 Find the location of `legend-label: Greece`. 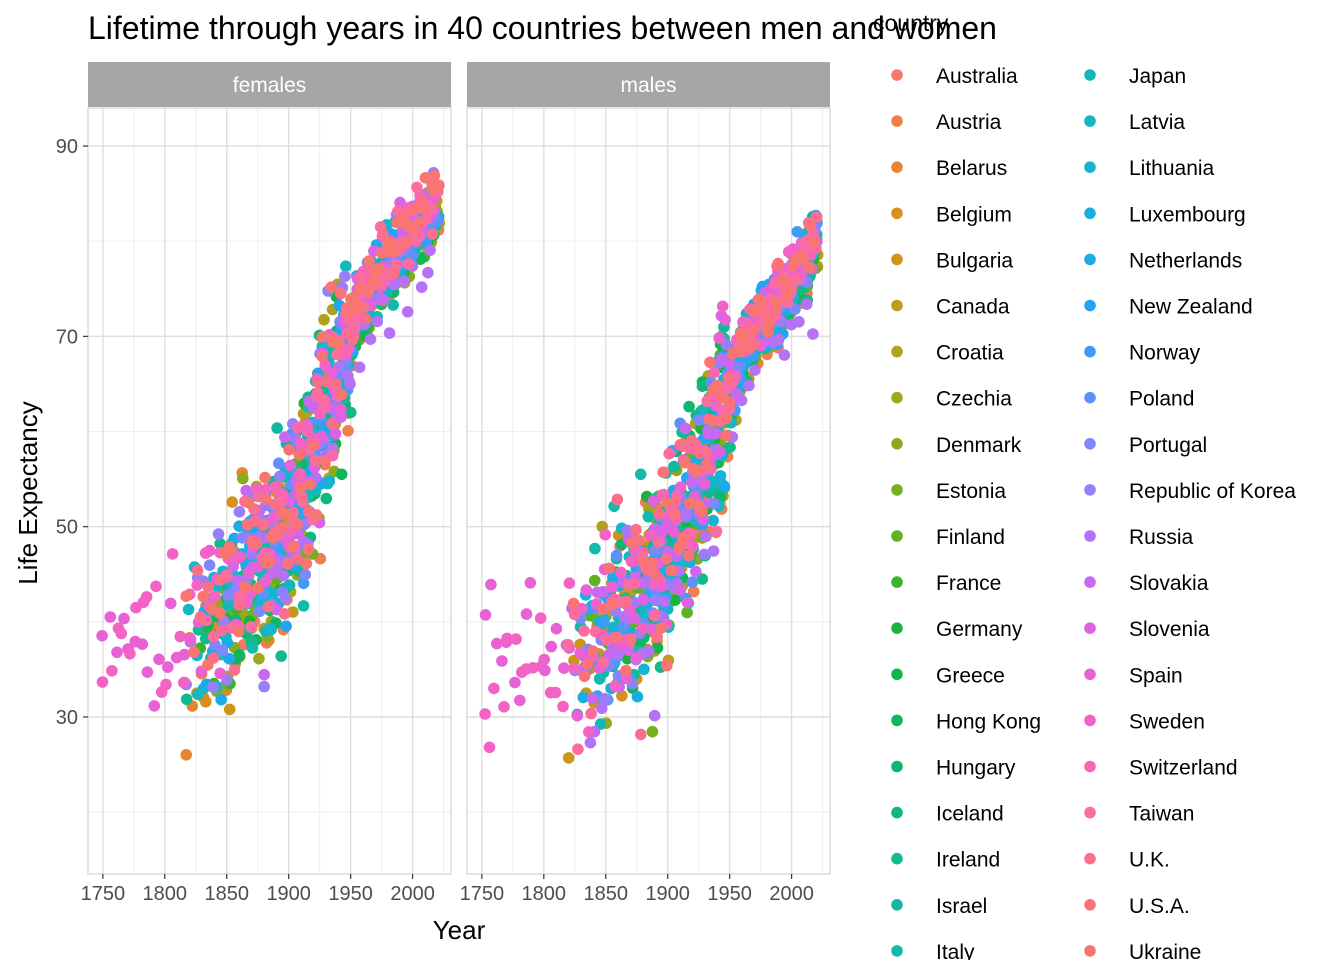

legend-label: Greece is located at coordinates (970, 675).